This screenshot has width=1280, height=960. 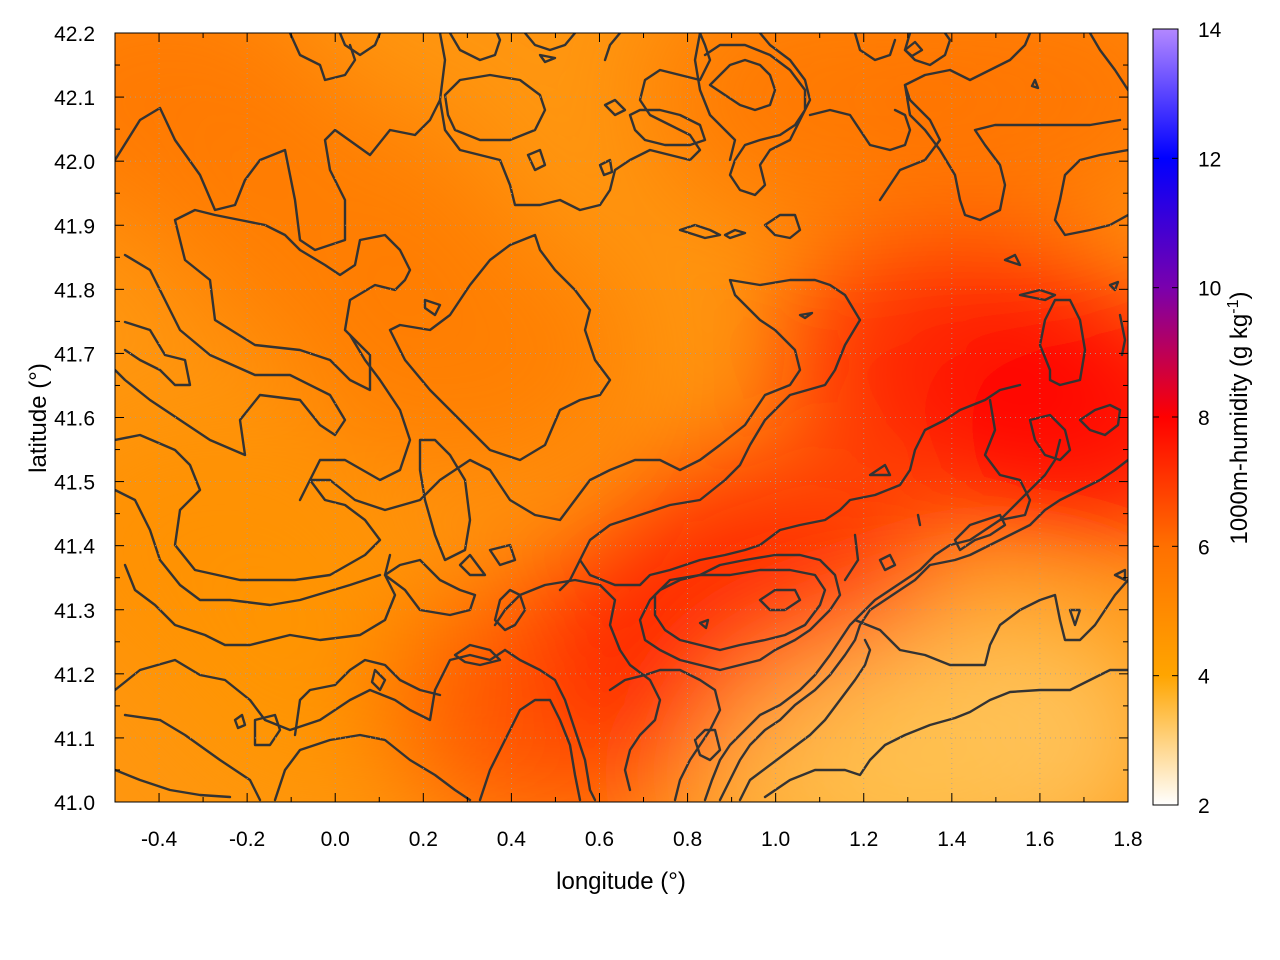 I want to click on y-tick-label: 41.2, so click(x=74, y=675).